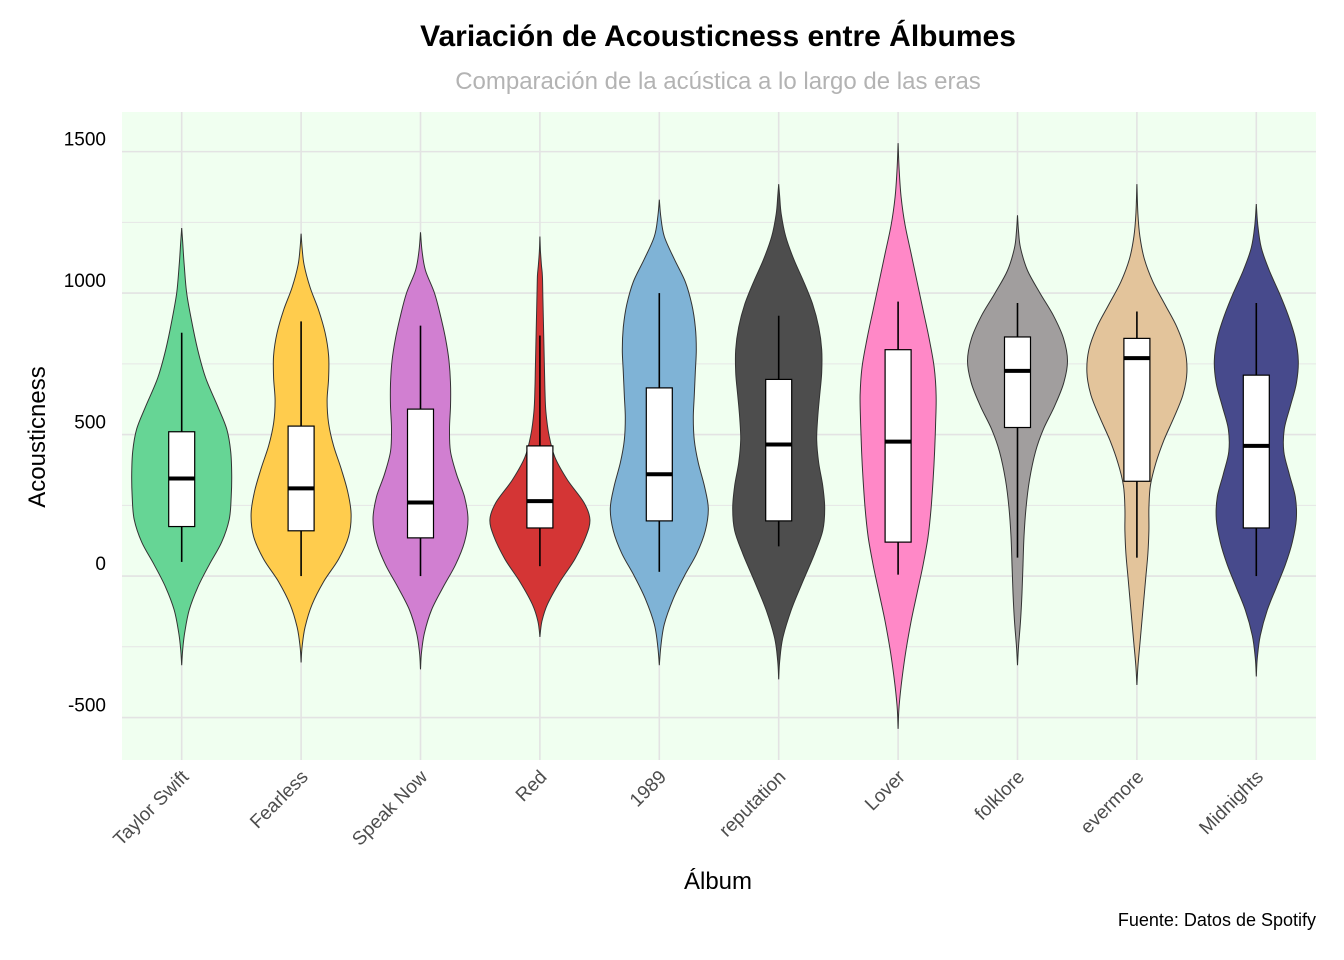 This screenshot has height=960, width=1344. What do you see at coordinates (152, 808) in the screenshot?
I see `x-tick-label: Taylor Swift` at bounding box center [152, 808].